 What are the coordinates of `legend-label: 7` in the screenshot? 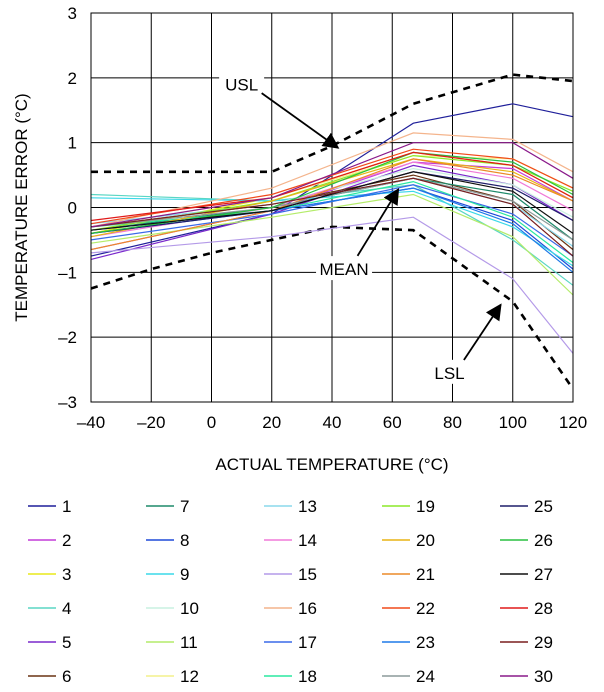 It's located at (184, 506).